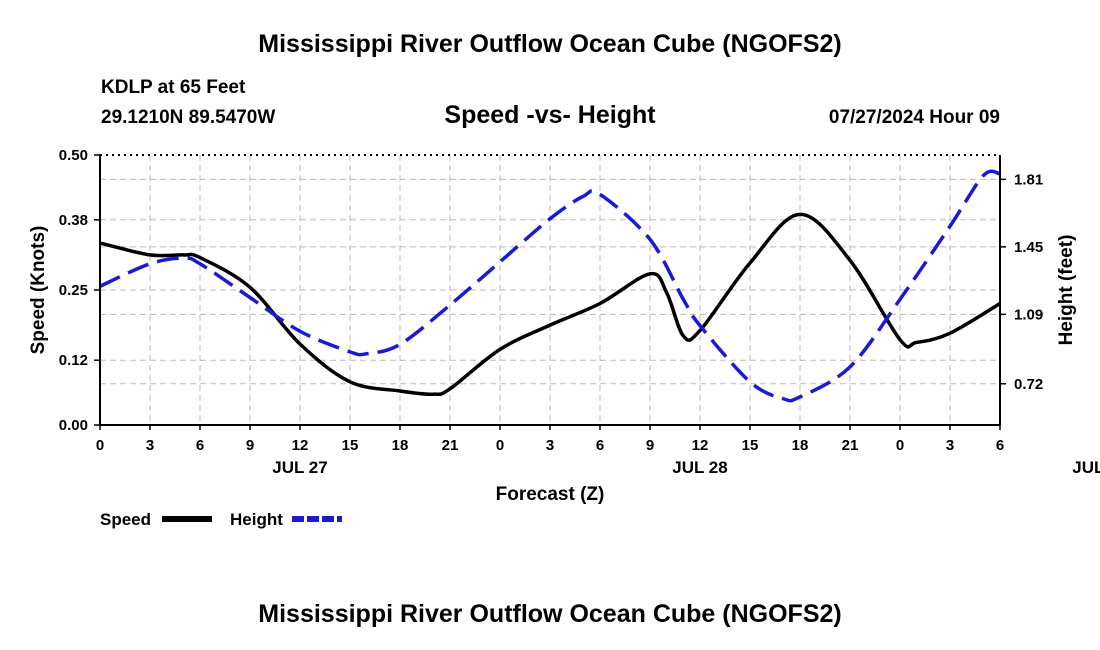 Image resolution: width=1100 pixels, height=650 pixels. Describe the element at coordinates (73, 360) in the screenshot. I see `y-tick-label: 0.12` at that location.